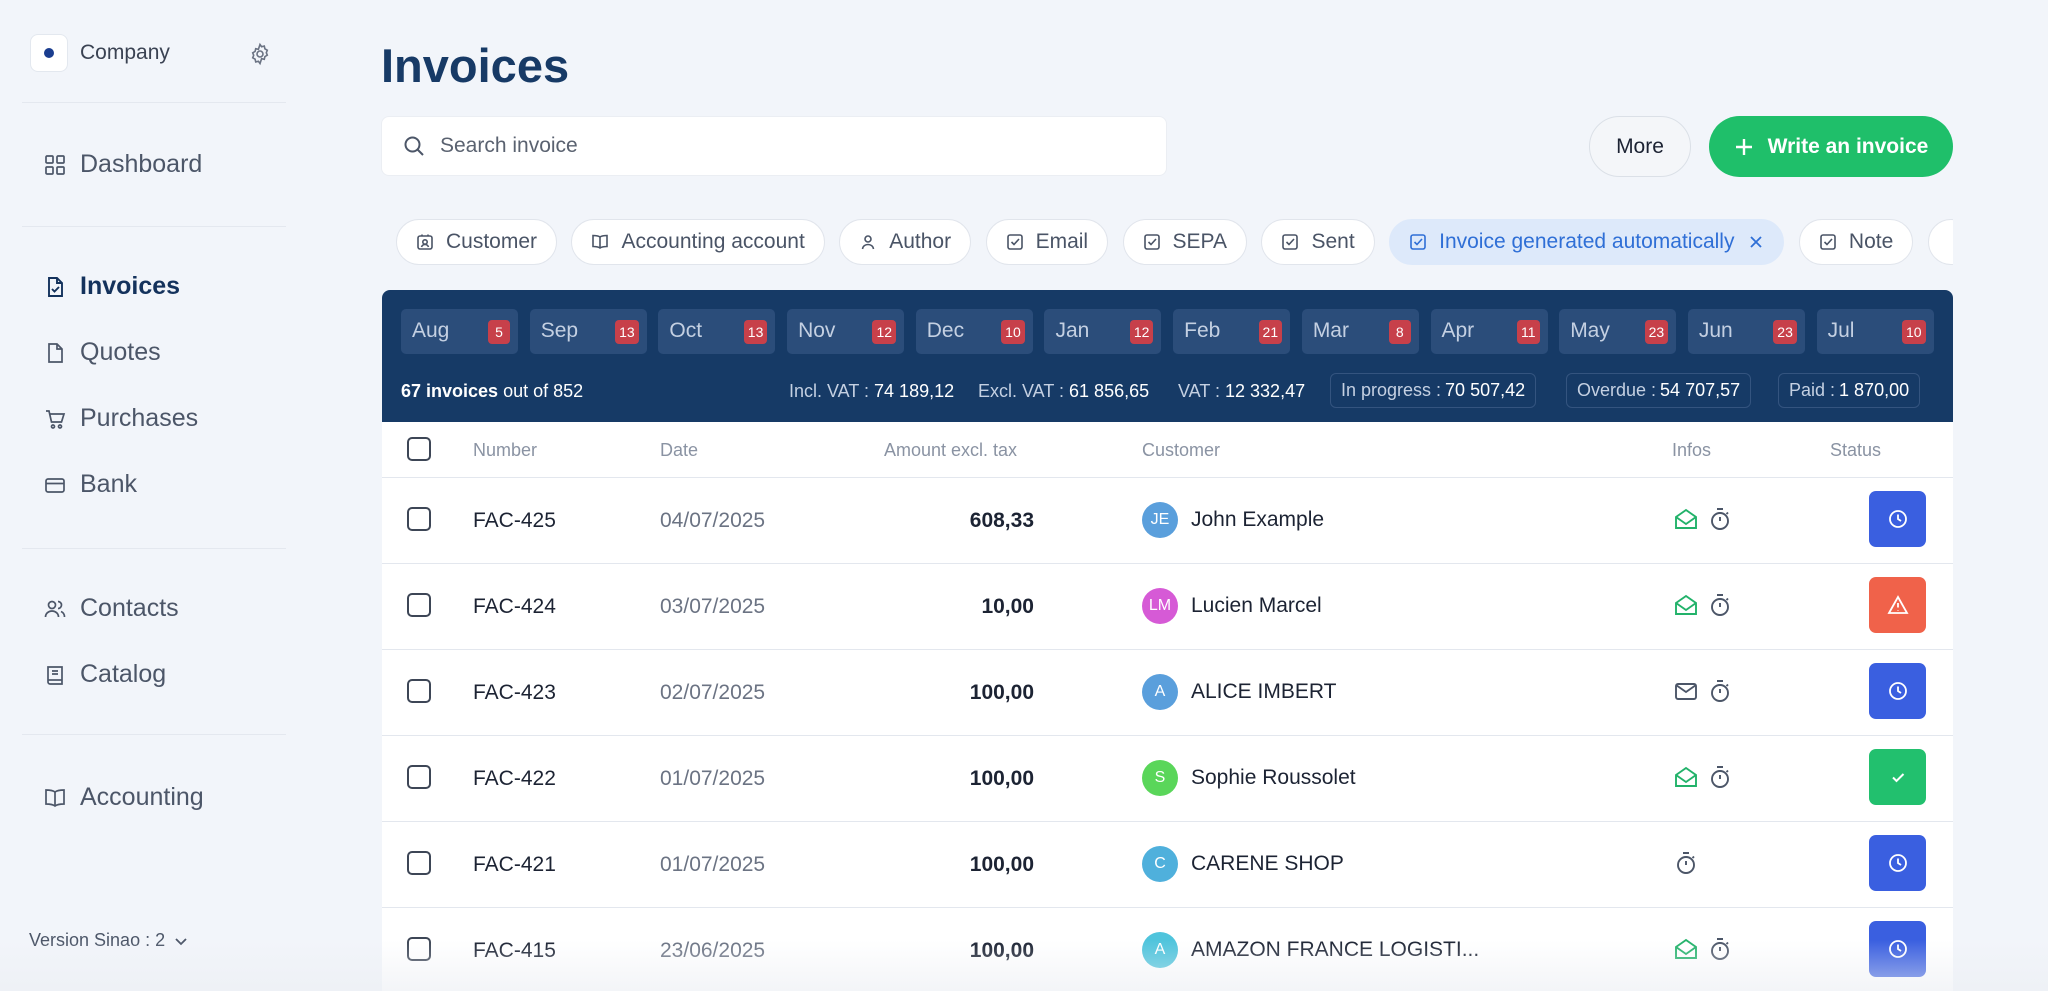 The height and width of the screenshot is (991, 2048). I want to click on invoice-number: FAC-421, so click(514, 864).